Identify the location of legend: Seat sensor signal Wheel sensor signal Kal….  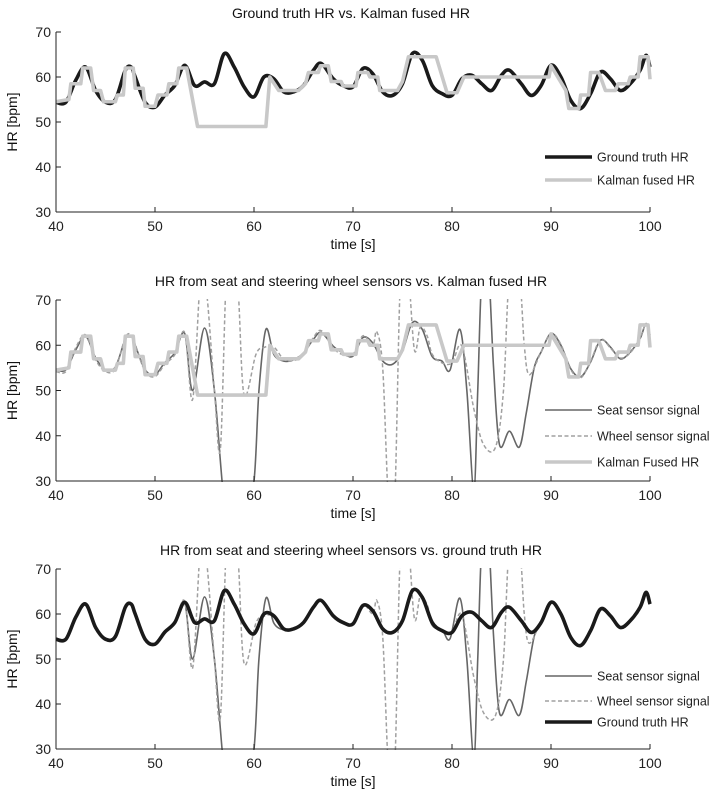
(627, 437).